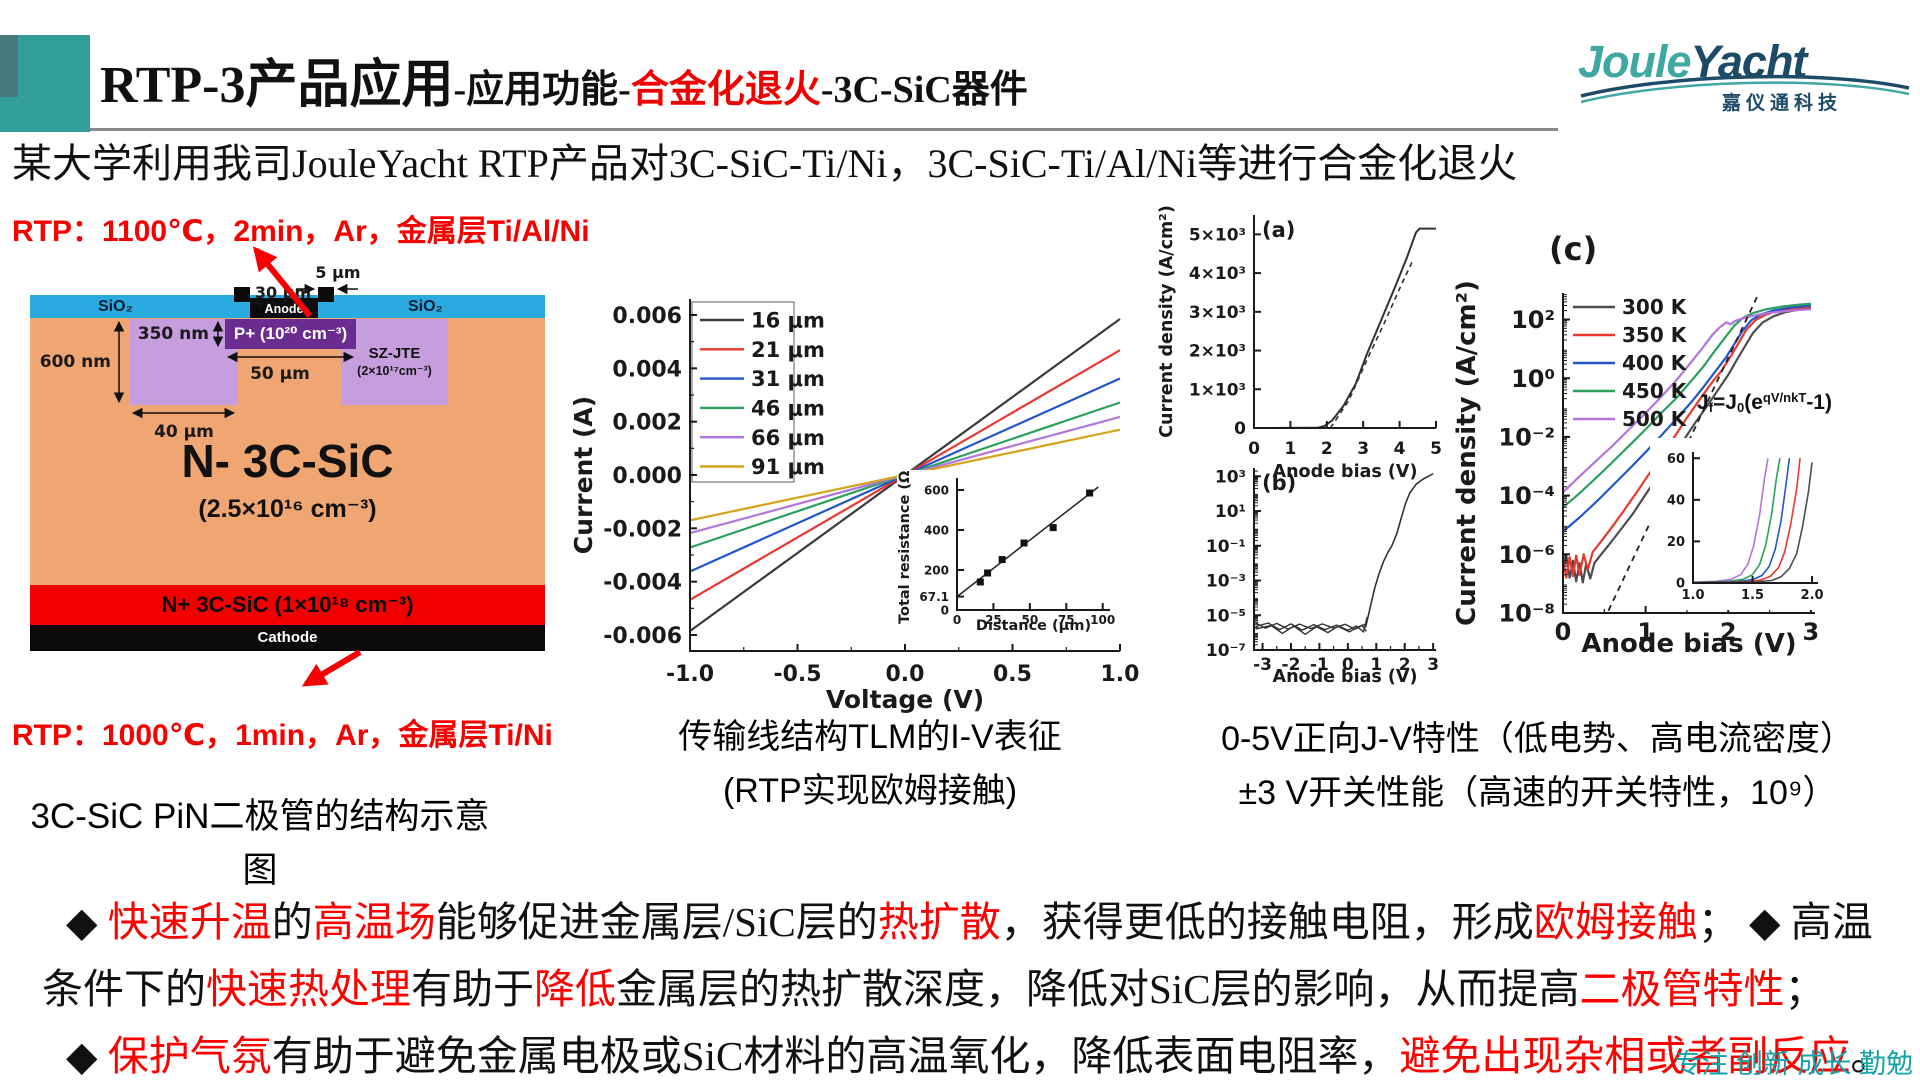  I want to click on svg-text: (b), so click(1279, 483).